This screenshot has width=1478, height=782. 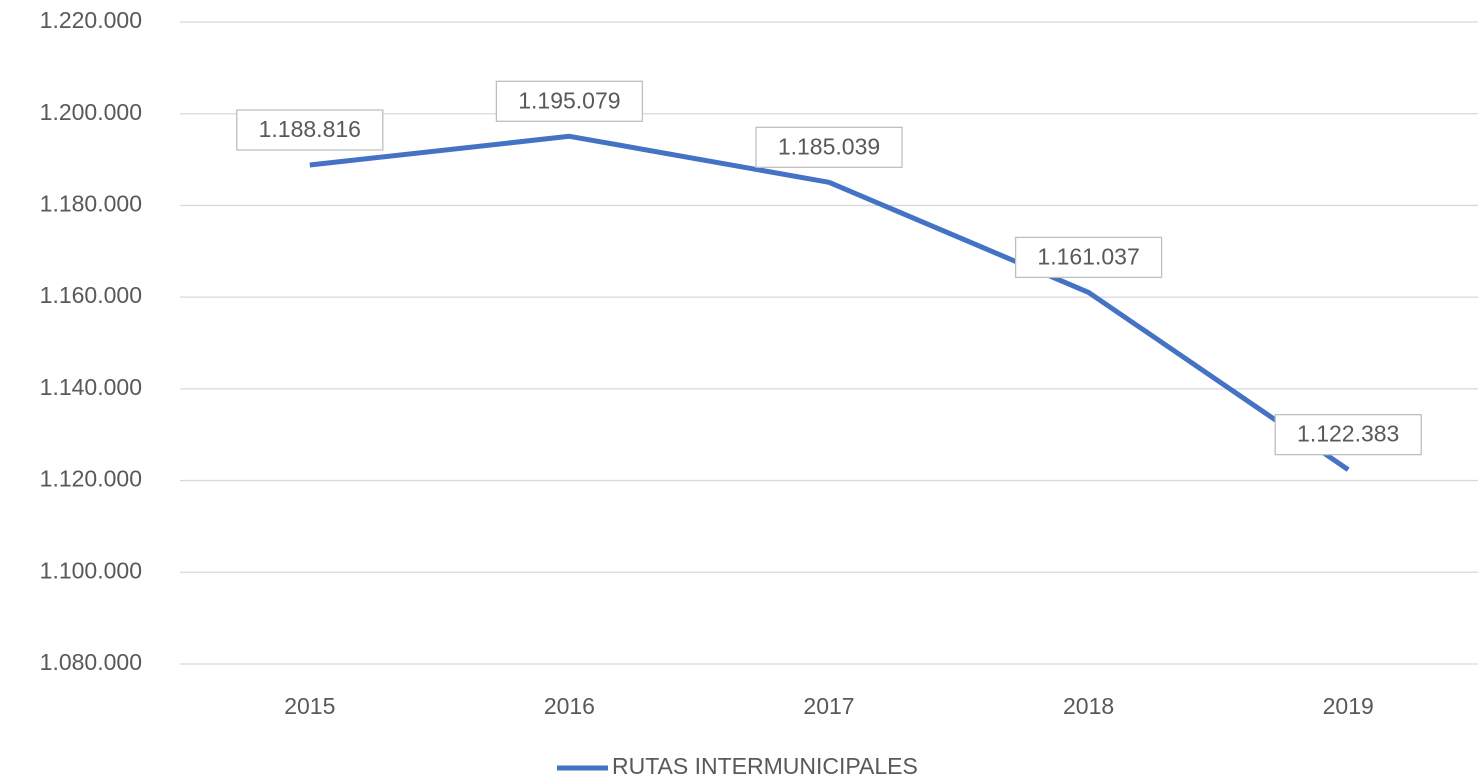 What do you see at coordinates (765, 766) in the screenshot?
I see `legend-label: RUTAS INTERMUNICIPALES` at bounding box center [765, 766].